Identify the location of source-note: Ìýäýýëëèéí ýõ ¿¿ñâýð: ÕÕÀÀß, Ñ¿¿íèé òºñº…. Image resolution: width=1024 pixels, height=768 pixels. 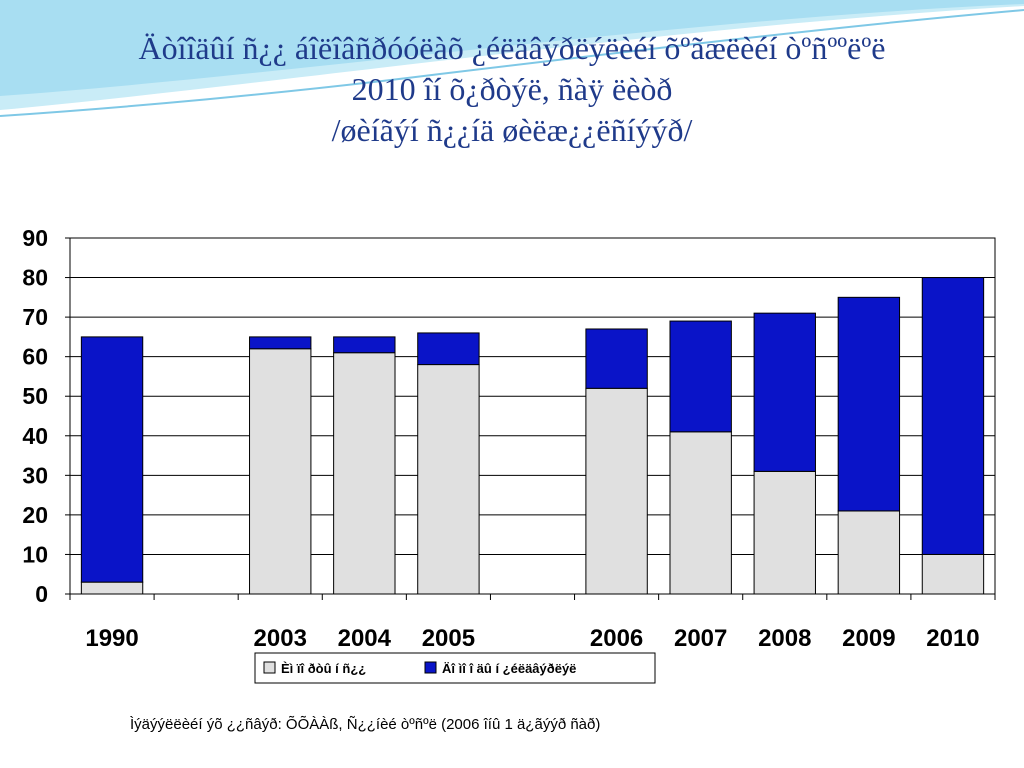
(365, 724).